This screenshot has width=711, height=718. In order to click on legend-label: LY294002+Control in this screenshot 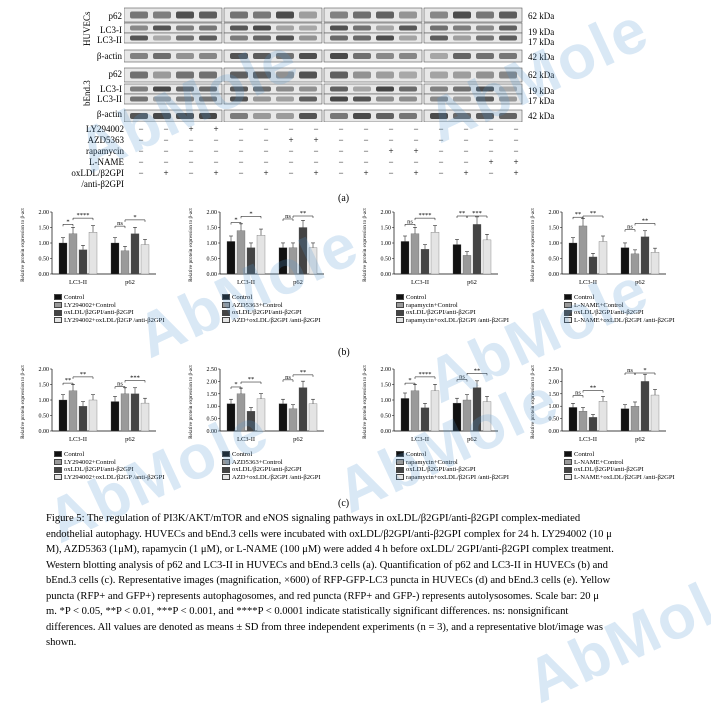, I will do `click(90, 462)`.